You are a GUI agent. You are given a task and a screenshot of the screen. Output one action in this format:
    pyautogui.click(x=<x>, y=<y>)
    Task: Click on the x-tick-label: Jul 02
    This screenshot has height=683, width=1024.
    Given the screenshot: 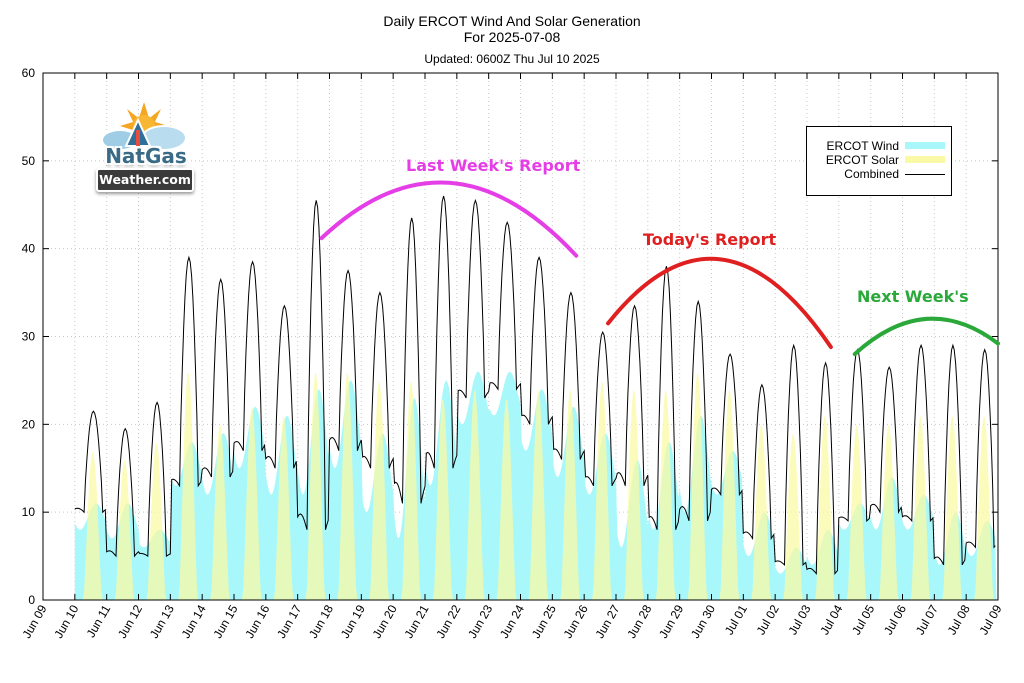 What is the action you would take?
    pyautogui.click(x=768, y=619)
    